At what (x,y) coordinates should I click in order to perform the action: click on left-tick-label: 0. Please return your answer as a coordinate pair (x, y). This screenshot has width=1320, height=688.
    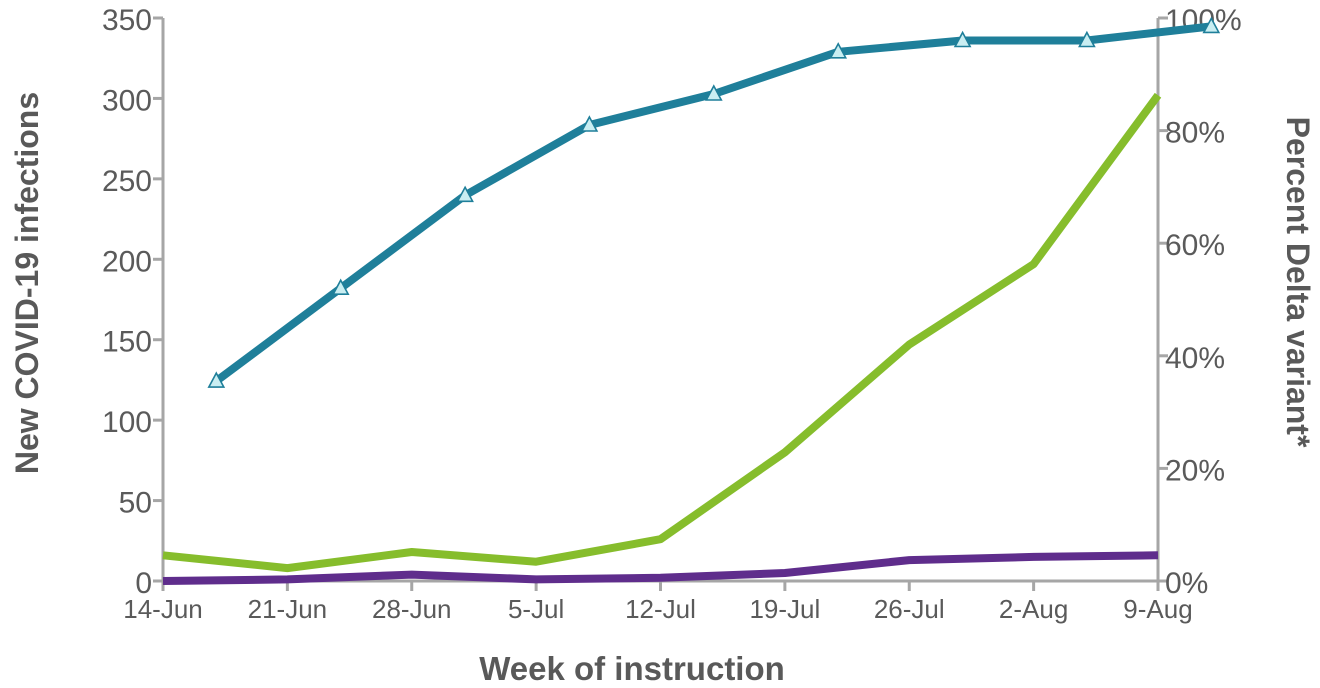
    Looking at the image, I should click on (143, 583).